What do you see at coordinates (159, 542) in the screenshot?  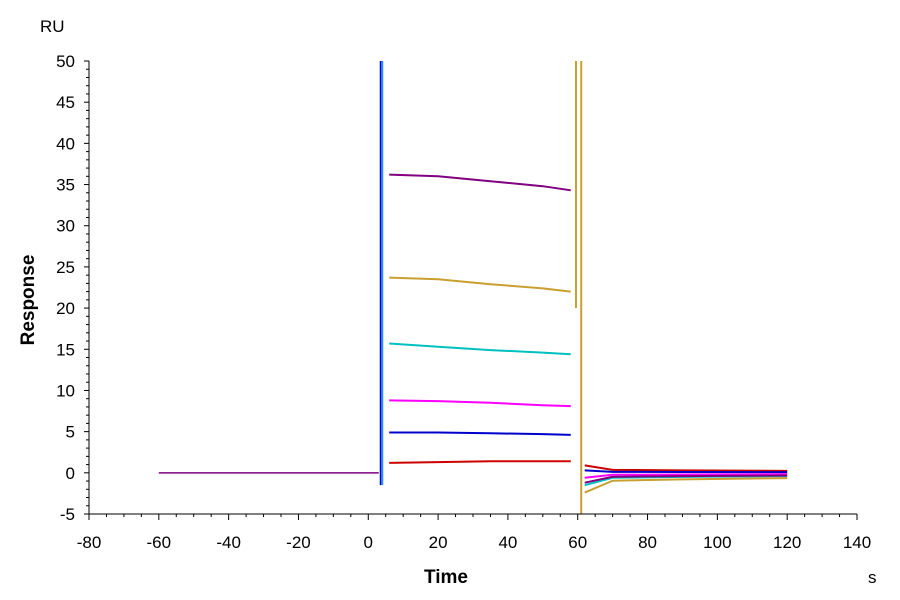 I see `x-tick-label: -60` at bounding box center [159, 542].